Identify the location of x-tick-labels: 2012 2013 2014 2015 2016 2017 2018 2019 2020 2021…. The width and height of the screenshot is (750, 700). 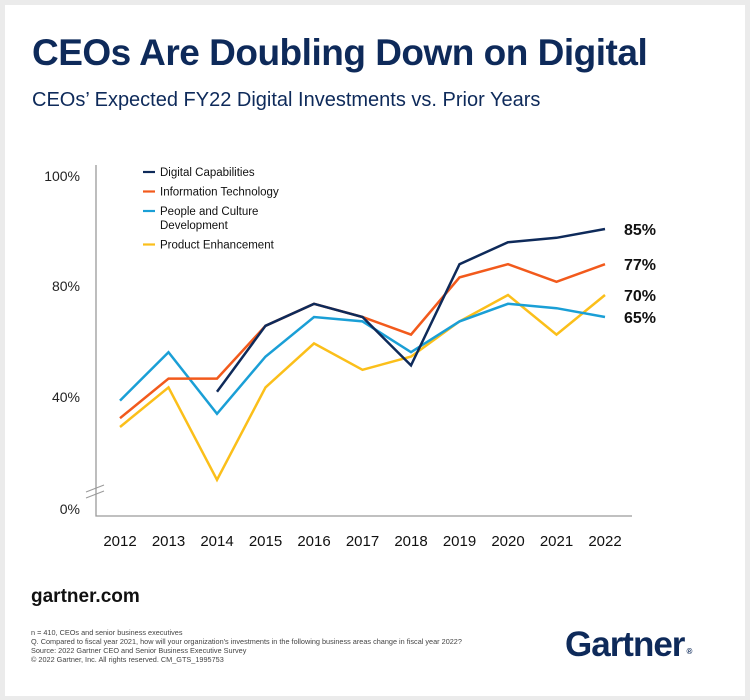
(362, 541).